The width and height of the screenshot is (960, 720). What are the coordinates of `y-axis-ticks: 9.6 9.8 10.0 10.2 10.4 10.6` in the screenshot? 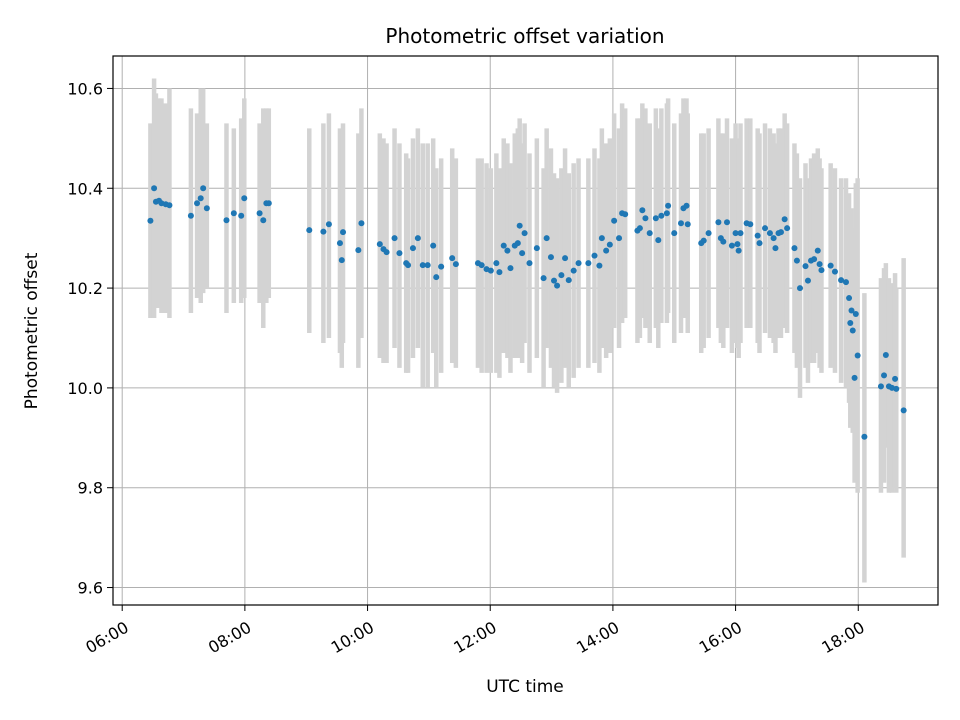 It's located at (90, 338).